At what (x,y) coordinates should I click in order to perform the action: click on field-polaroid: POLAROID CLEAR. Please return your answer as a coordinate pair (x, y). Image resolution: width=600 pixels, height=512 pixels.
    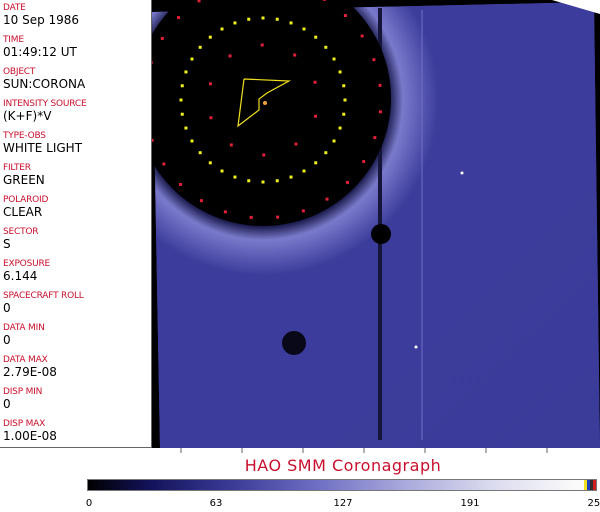
    Looking at the image, I should click on (25, 207).